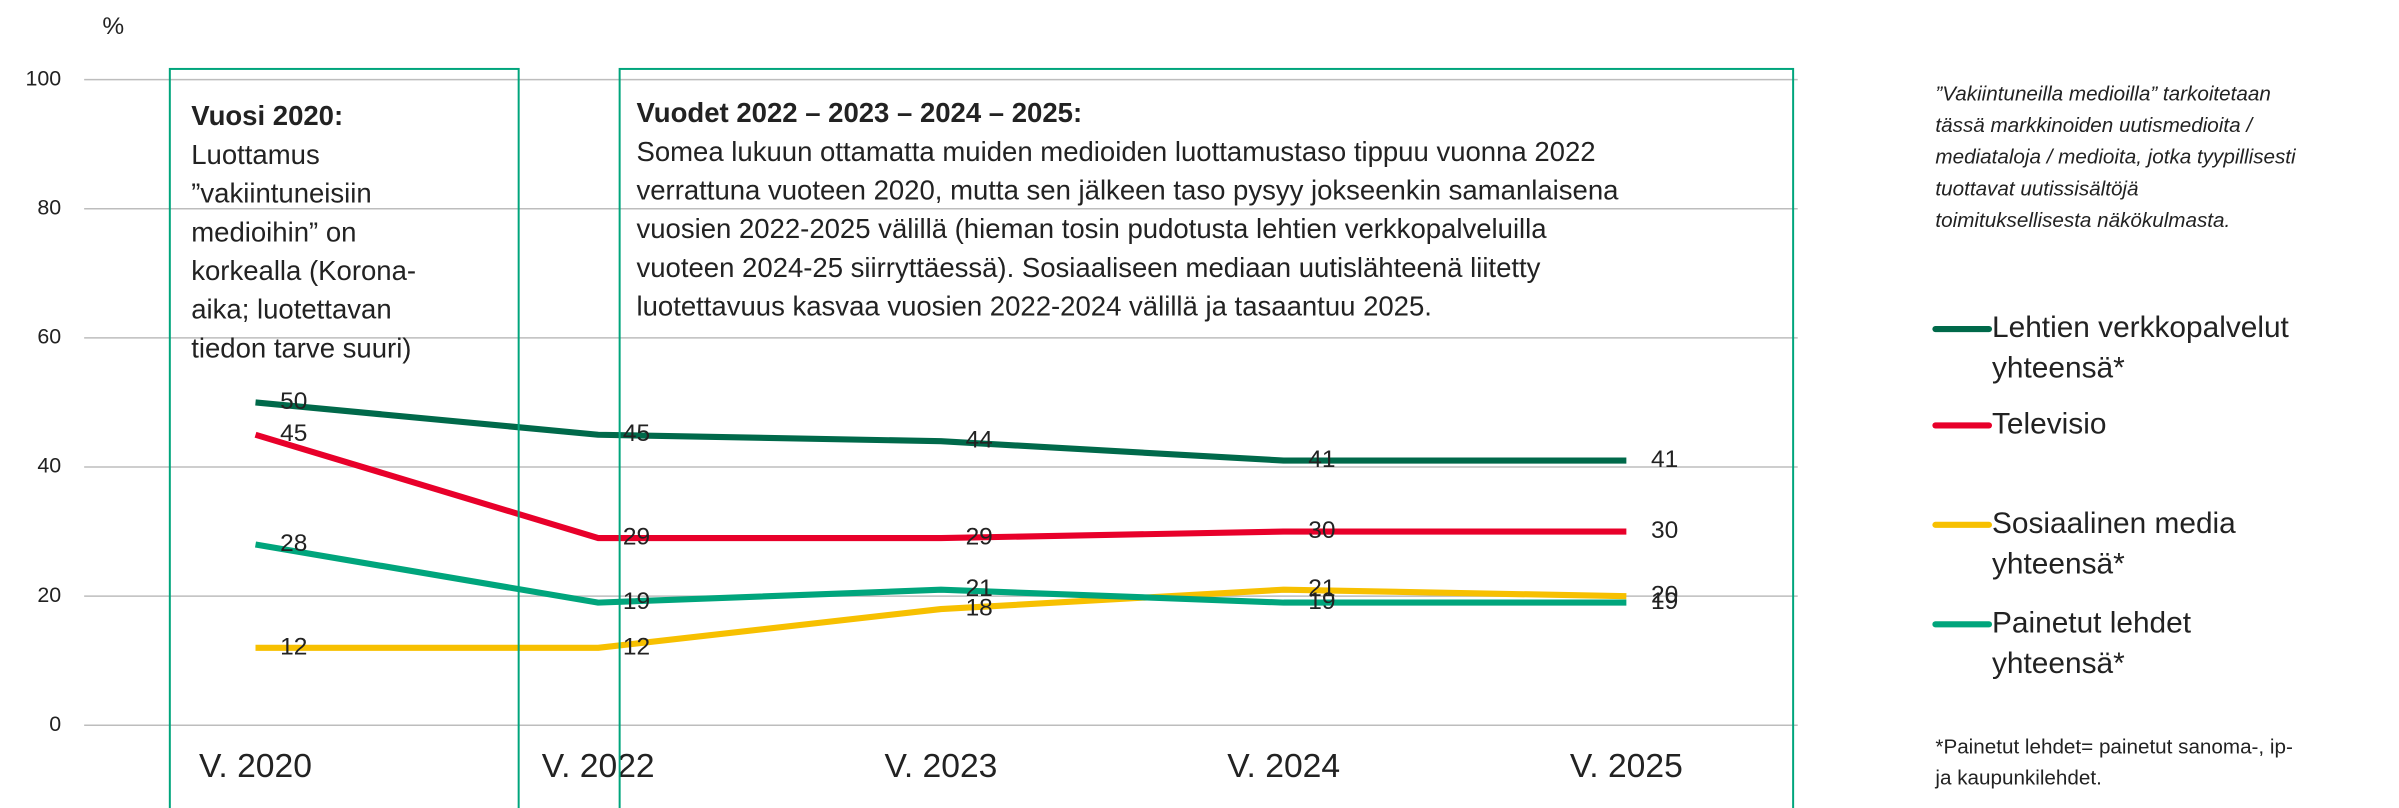 This screenshot has width=2399, height=808. I want to click on x-tick-label: V. 2023, so click(940, 766).